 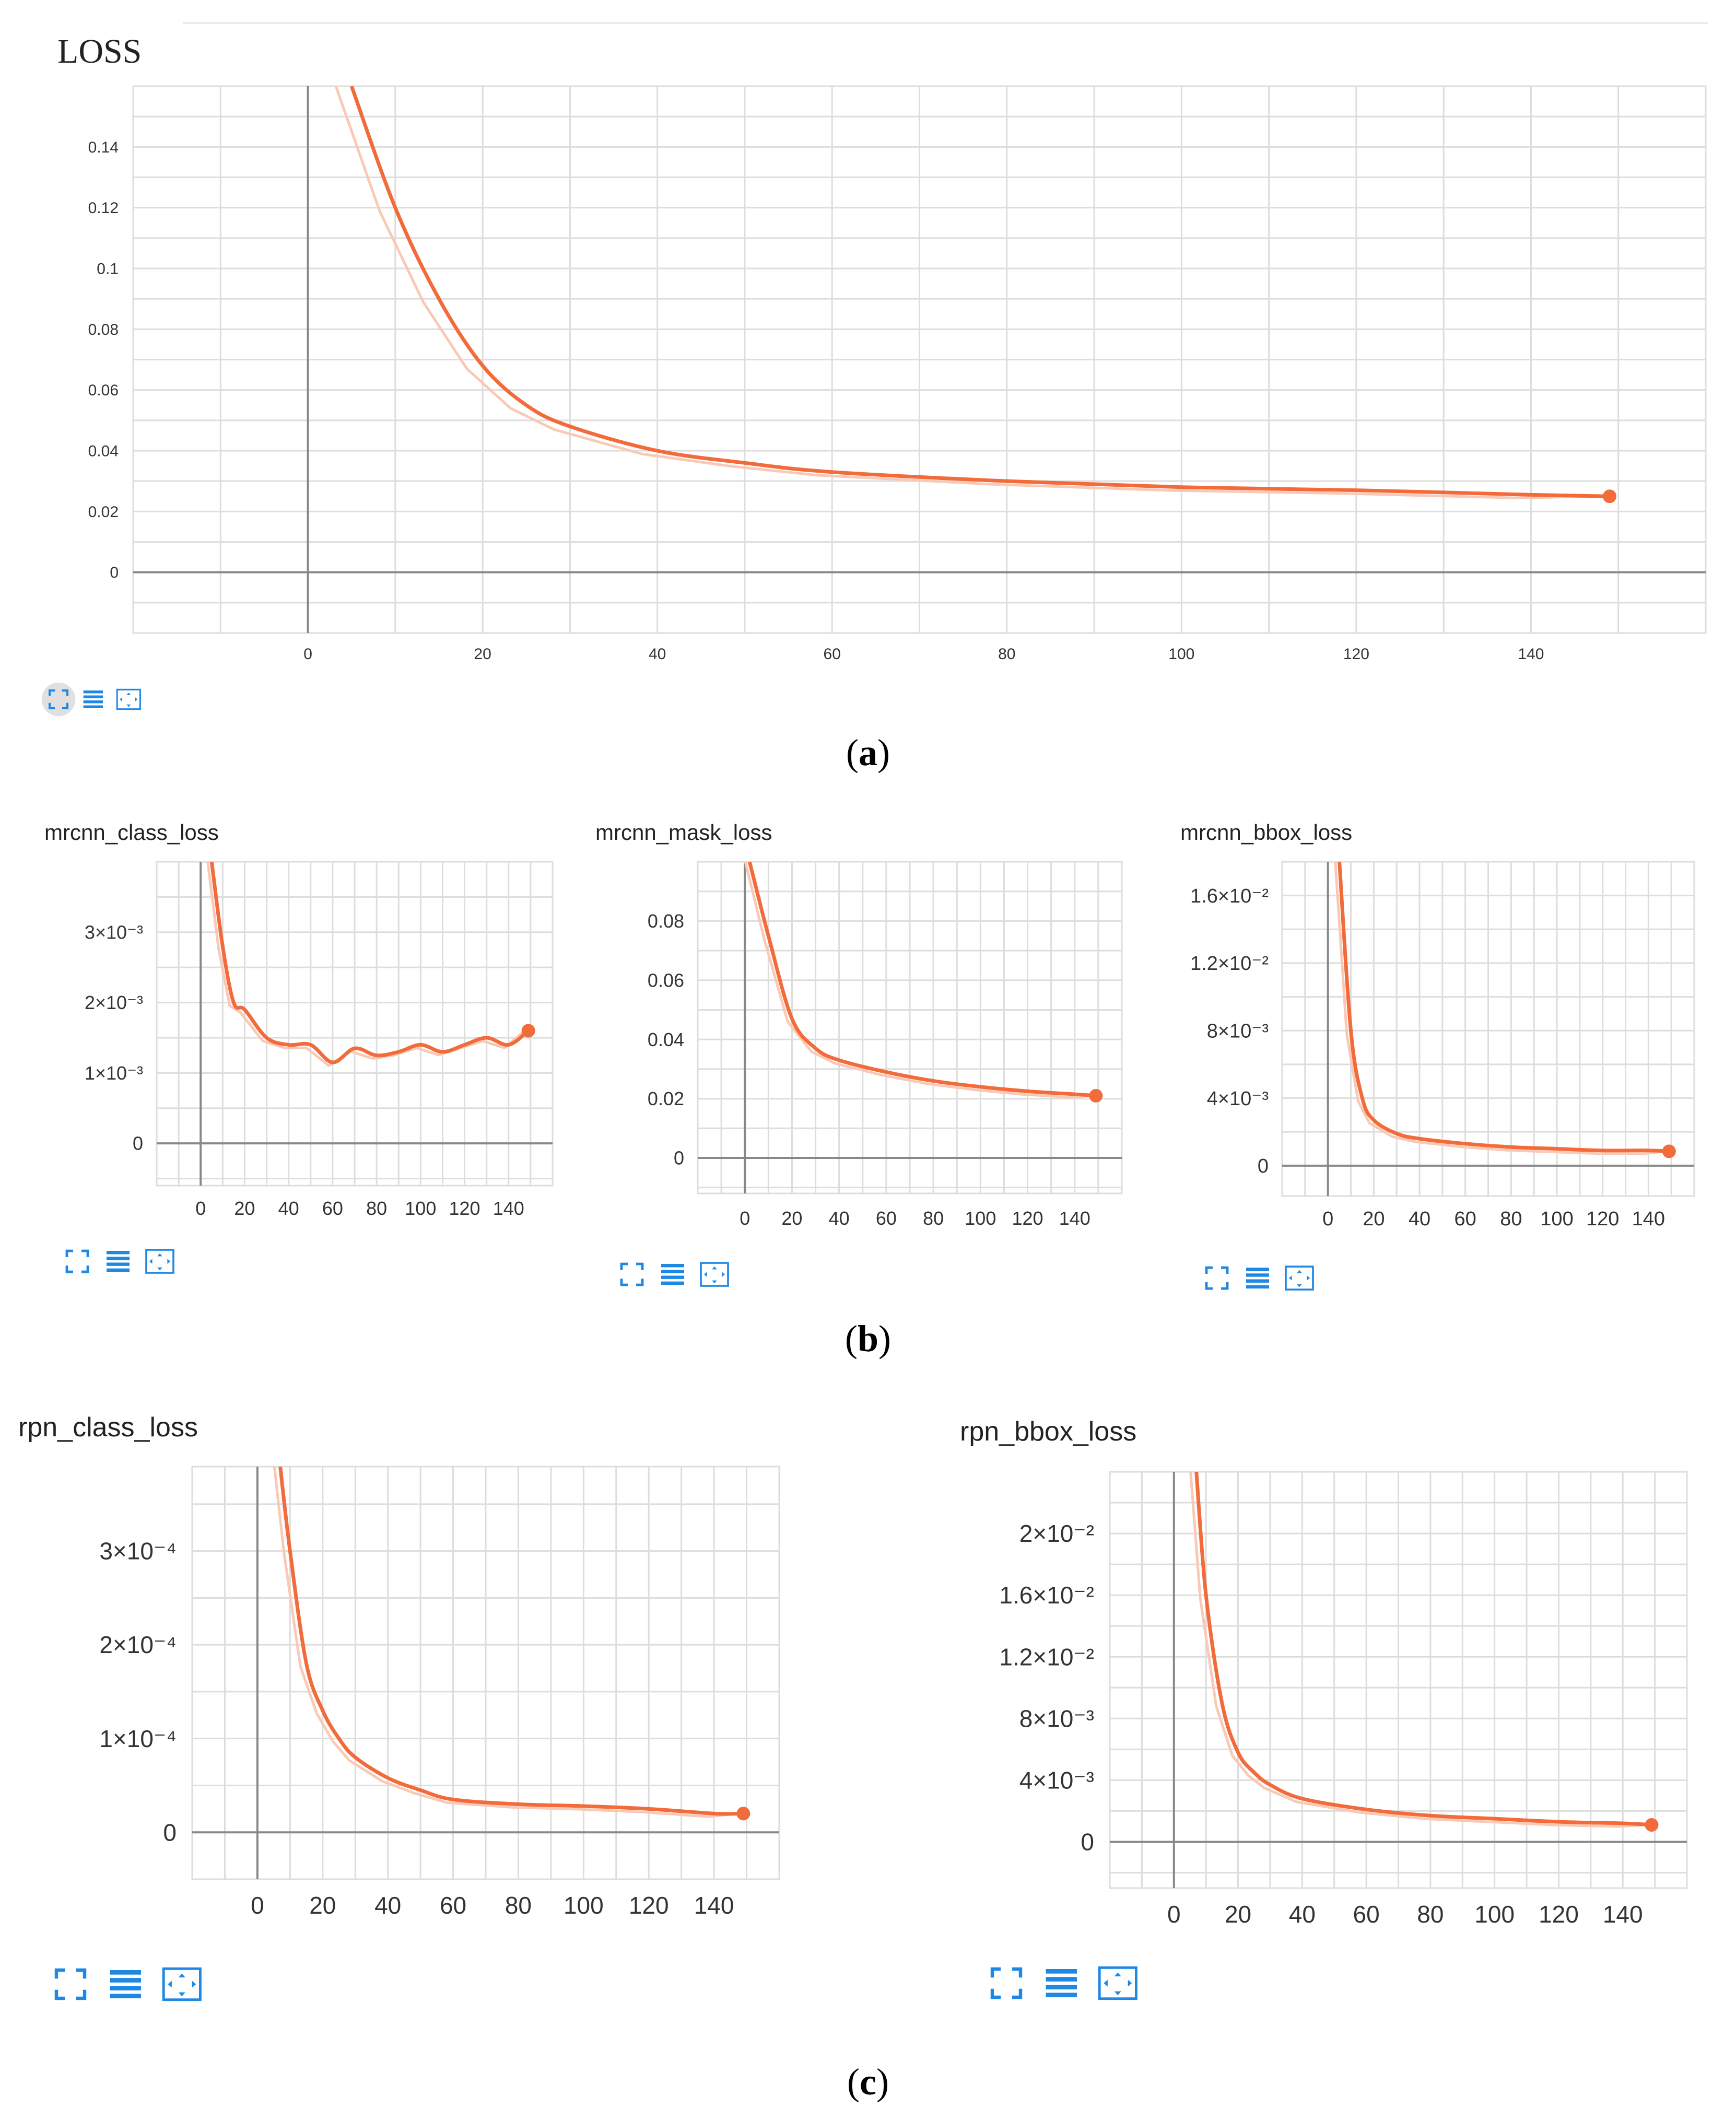 I want to click on y-tick-label: 1×10⁻⁴, so click(x=138, y=1738).